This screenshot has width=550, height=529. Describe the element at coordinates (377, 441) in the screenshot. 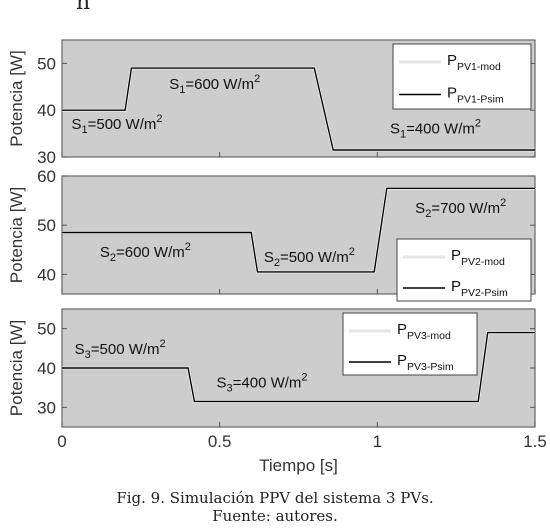

I see `x-tick-label: 1` at that location.